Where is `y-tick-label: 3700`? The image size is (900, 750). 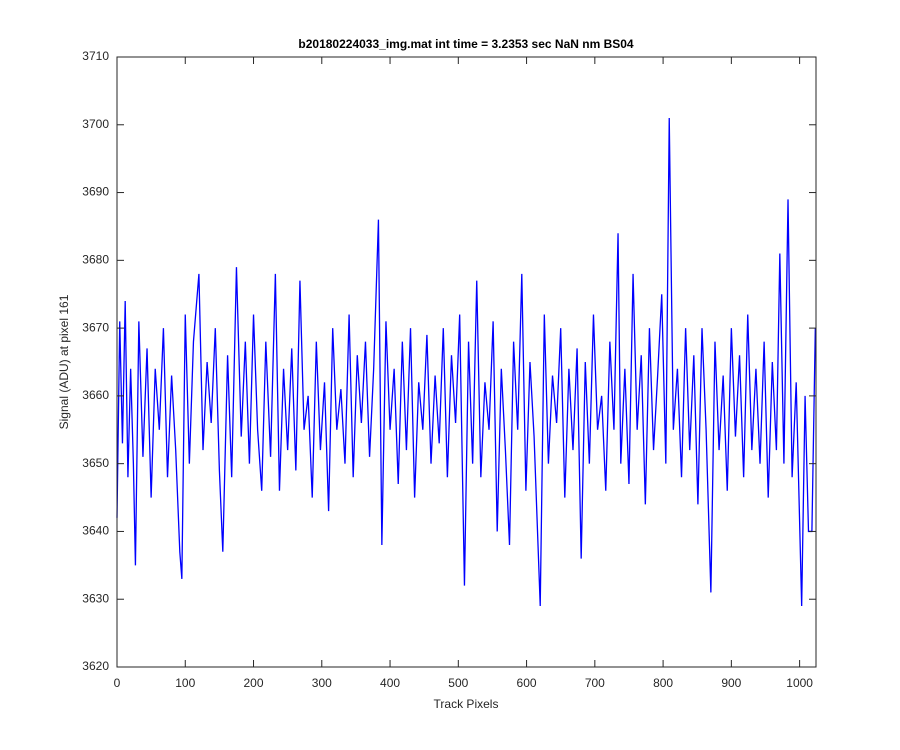 y-tick-label: 3700 is located at coordinates (95, 124).